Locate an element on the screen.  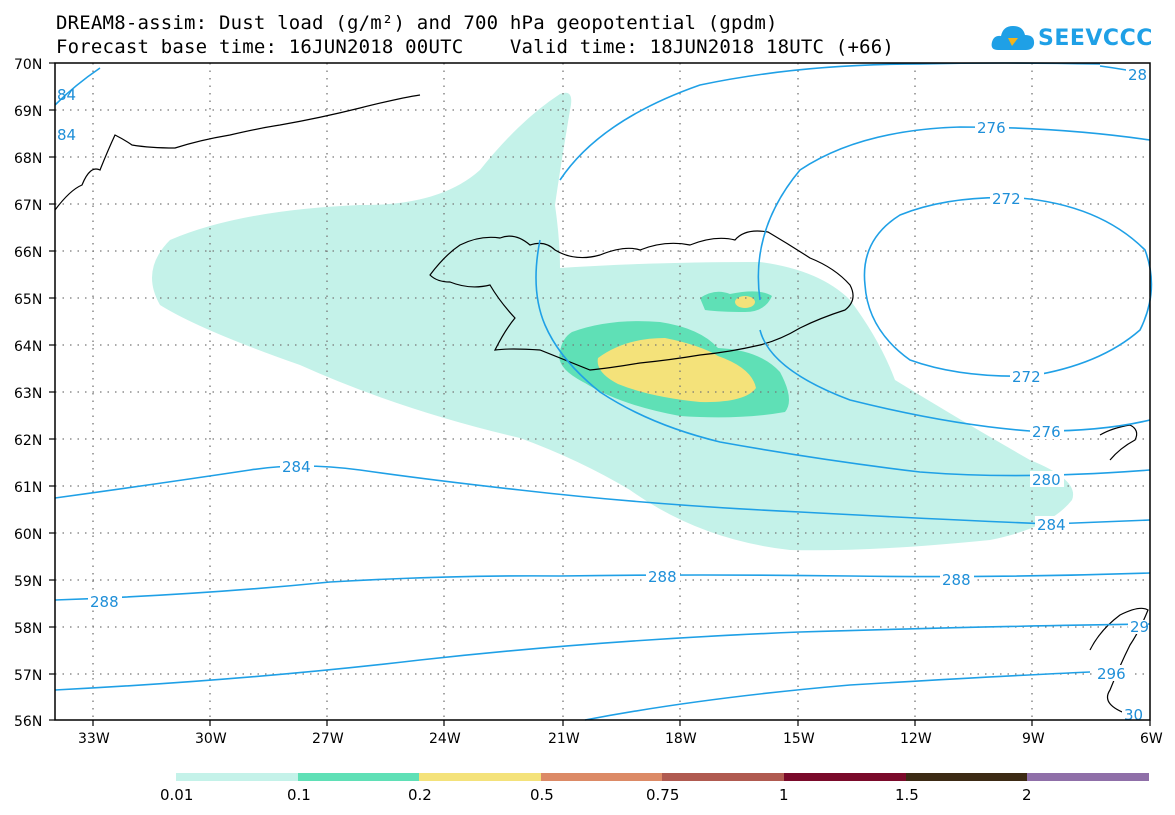
iceland-coast is located at coordinates (641, 300).